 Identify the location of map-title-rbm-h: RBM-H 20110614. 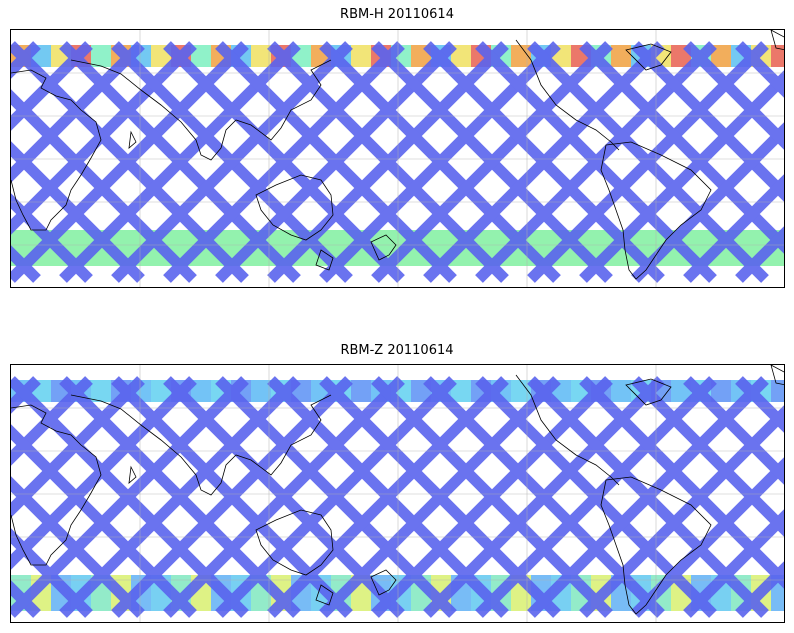
(397, 14).